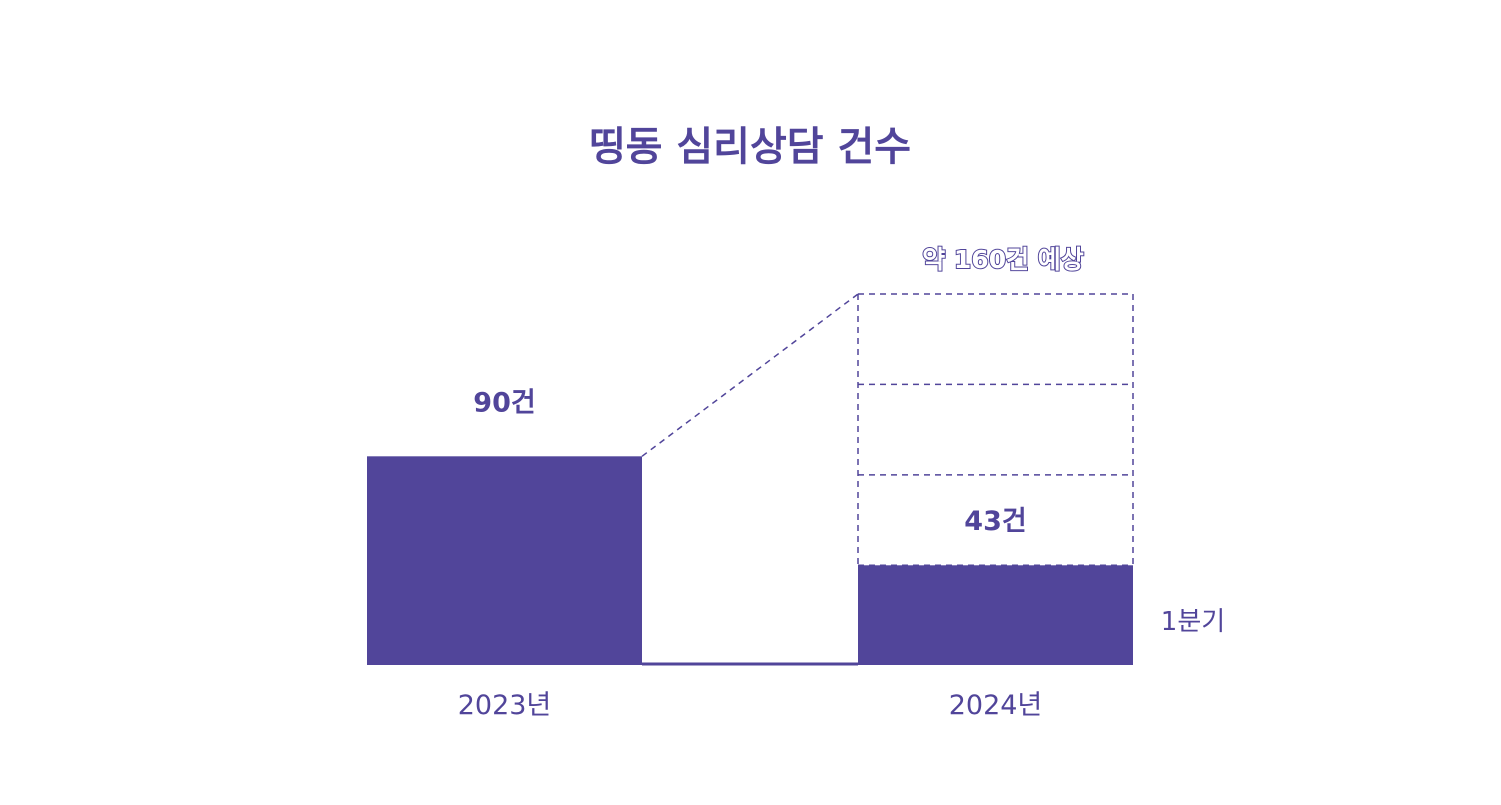 This screenshot has width=1501, height=805. Describe the element at coordinates (1003, 259) in the screenshot. I see `projection-label: 약 160건 예상` at that location.